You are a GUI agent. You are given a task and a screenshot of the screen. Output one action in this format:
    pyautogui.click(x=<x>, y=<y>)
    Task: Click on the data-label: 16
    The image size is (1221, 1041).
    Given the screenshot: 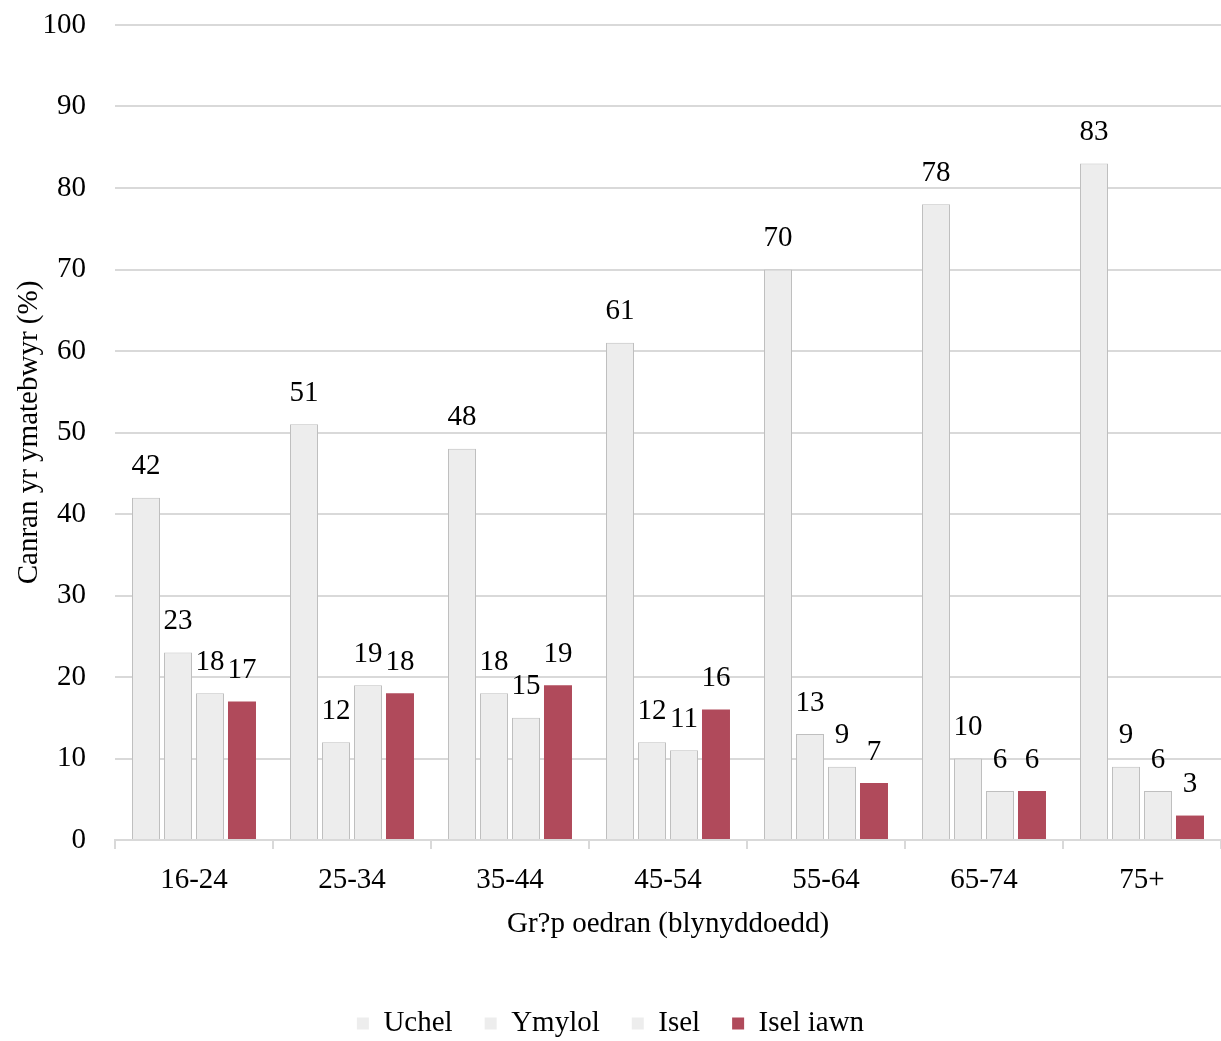 What is the action you would take?
    pyautogui.click(x=716, y=676)
    